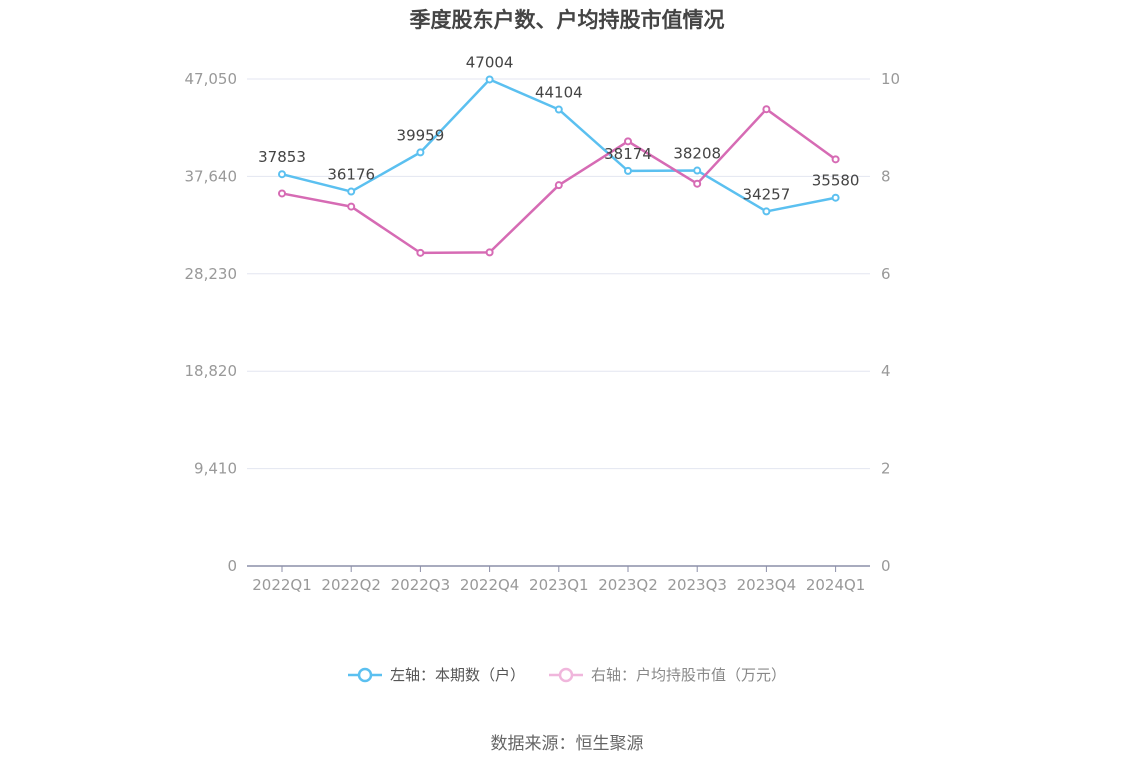 This screenshot has width=1134, height=766. I want to click on legend: 左轴：本期数（户） 右轴：户均持股市值（万元）, so click(567, 674).